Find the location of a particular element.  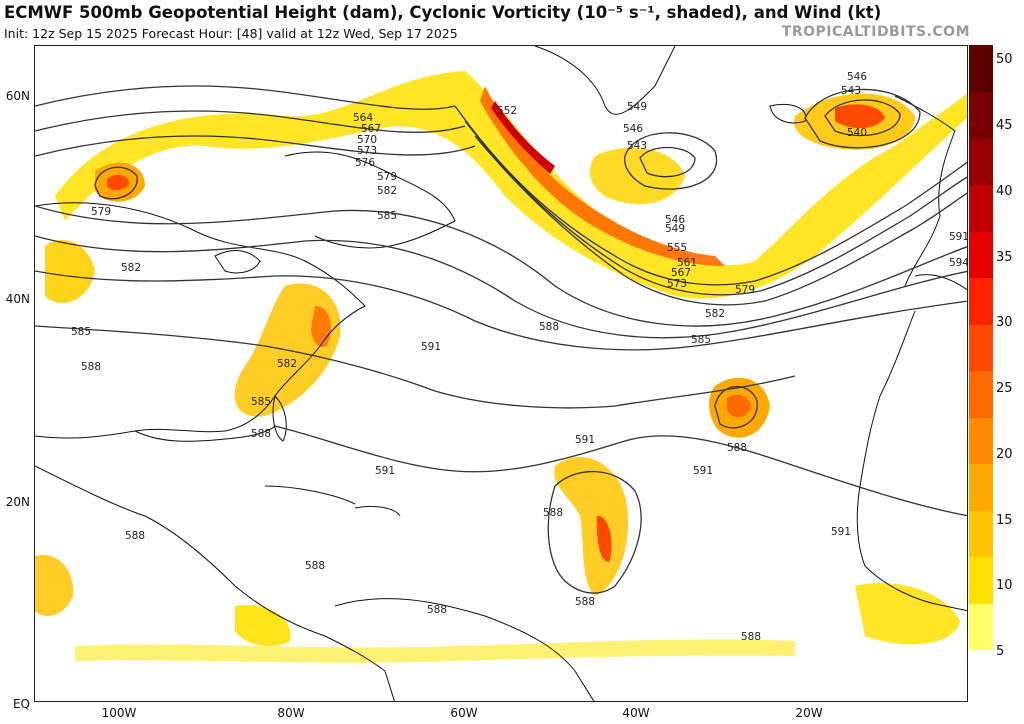

longitude-label: 40W is located at coordinates (636, 713).